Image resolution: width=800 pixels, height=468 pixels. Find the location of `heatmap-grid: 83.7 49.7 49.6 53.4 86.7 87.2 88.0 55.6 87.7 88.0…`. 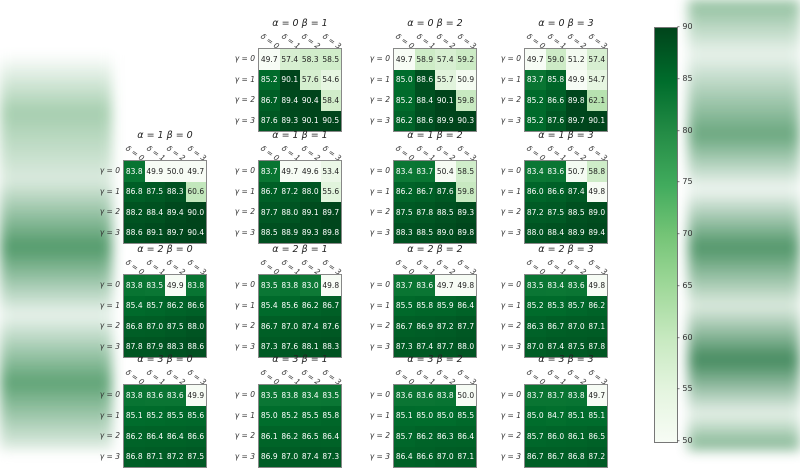

heatmap-grid: 83.7 49.7 49.6 53.4 86.7 87.2 88.0 55.6 87.7 88.0… is located at coordinates (300, 202).